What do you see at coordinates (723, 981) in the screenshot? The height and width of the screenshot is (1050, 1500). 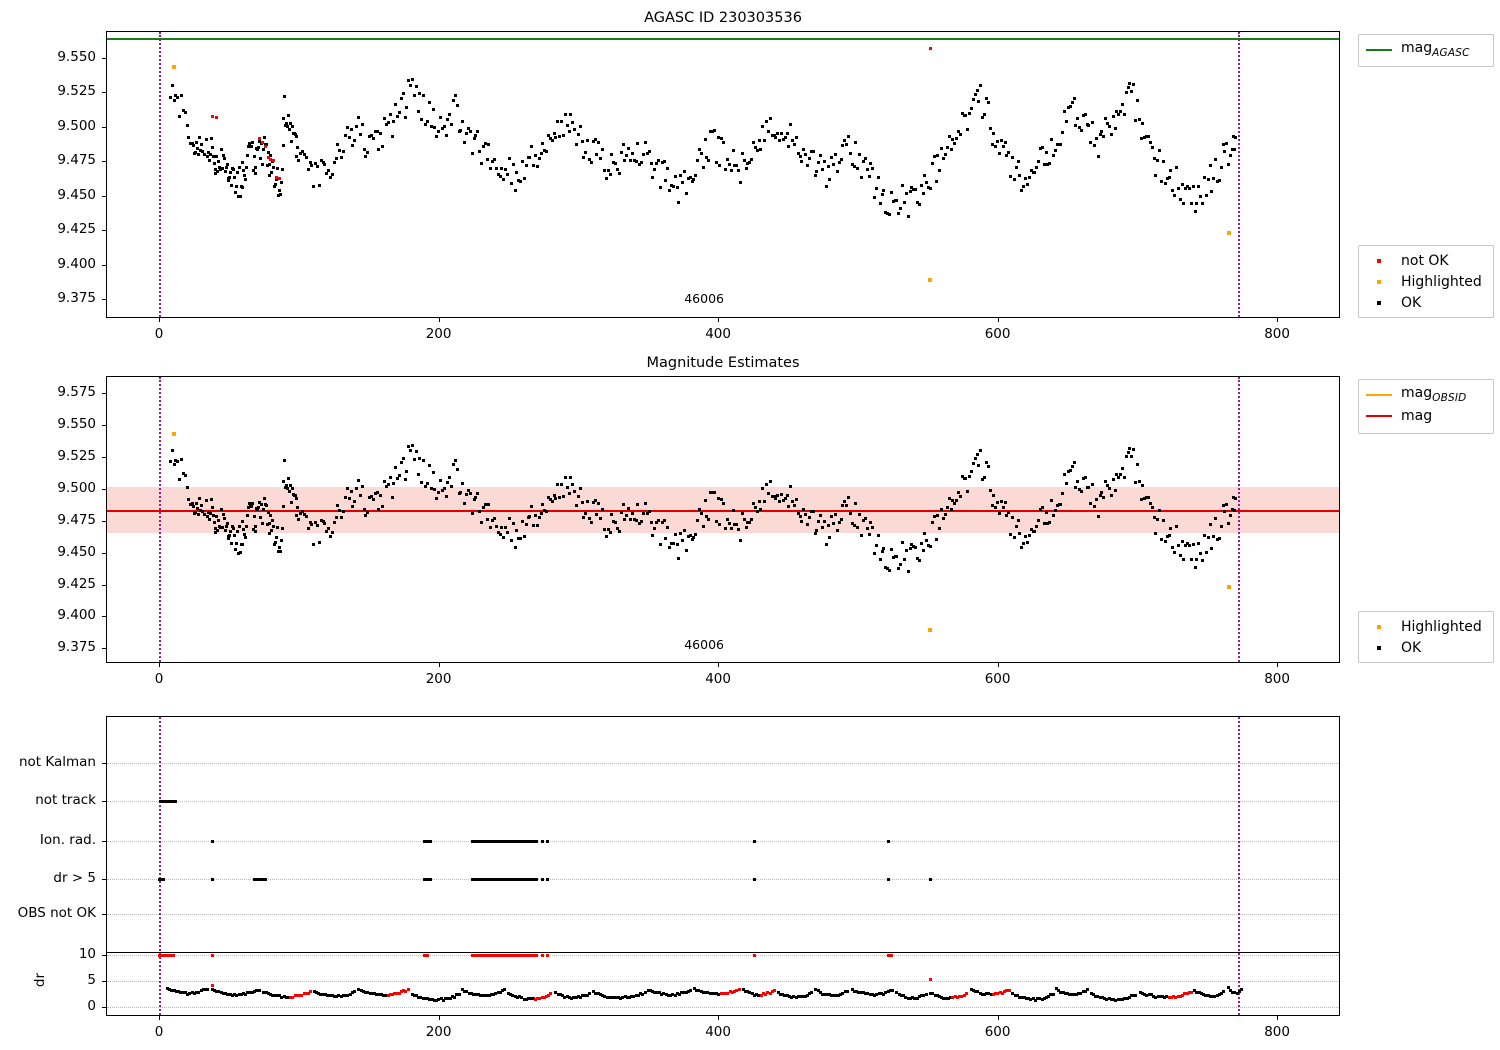 I see `dr-gridline` at bounding box center [723, 981].